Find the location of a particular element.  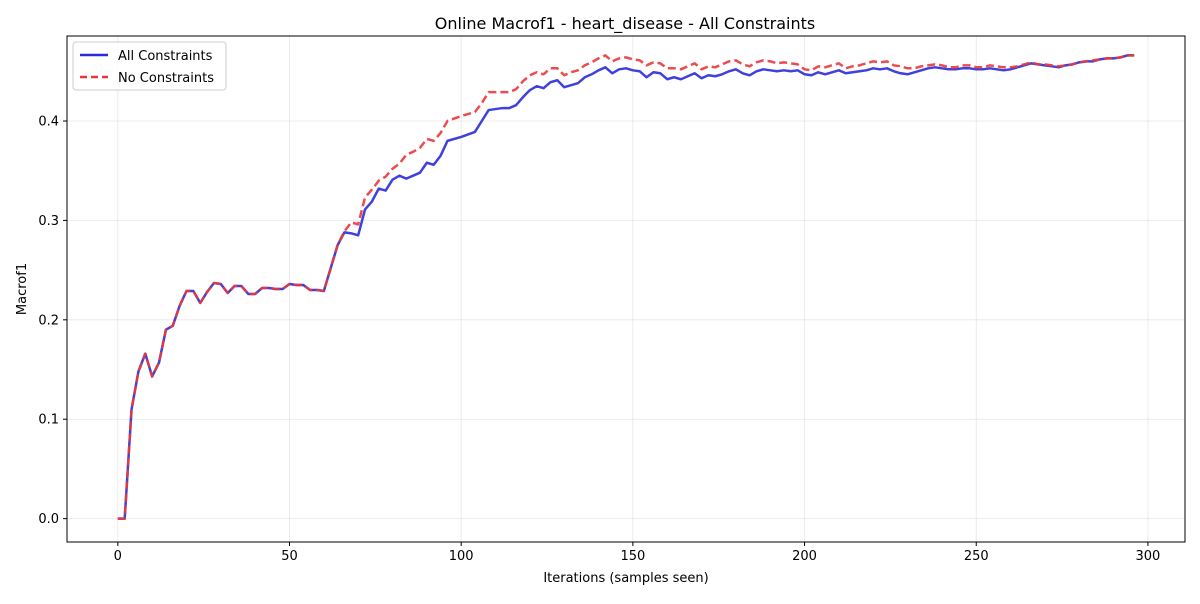

y-axis-ticks: 0.0 0.1 0.2 0.3 0.4 is located at coordinates (52, 320).